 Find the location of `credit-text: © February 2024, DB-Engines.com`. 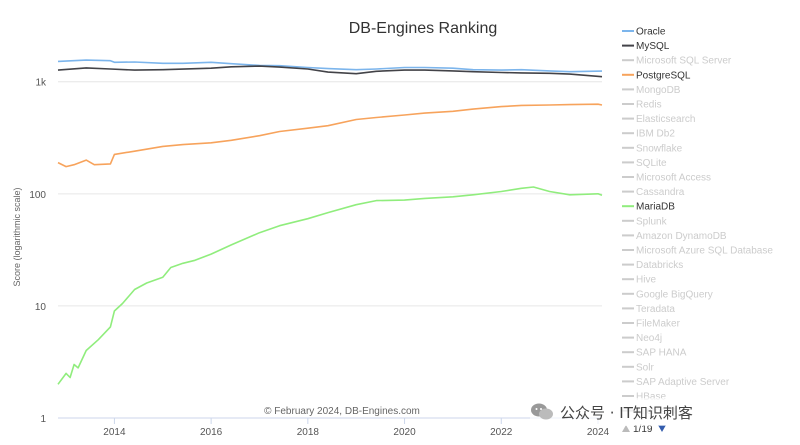

credit-text: © February 2024, DB-Engines.com is located at coordinates (342, 411).